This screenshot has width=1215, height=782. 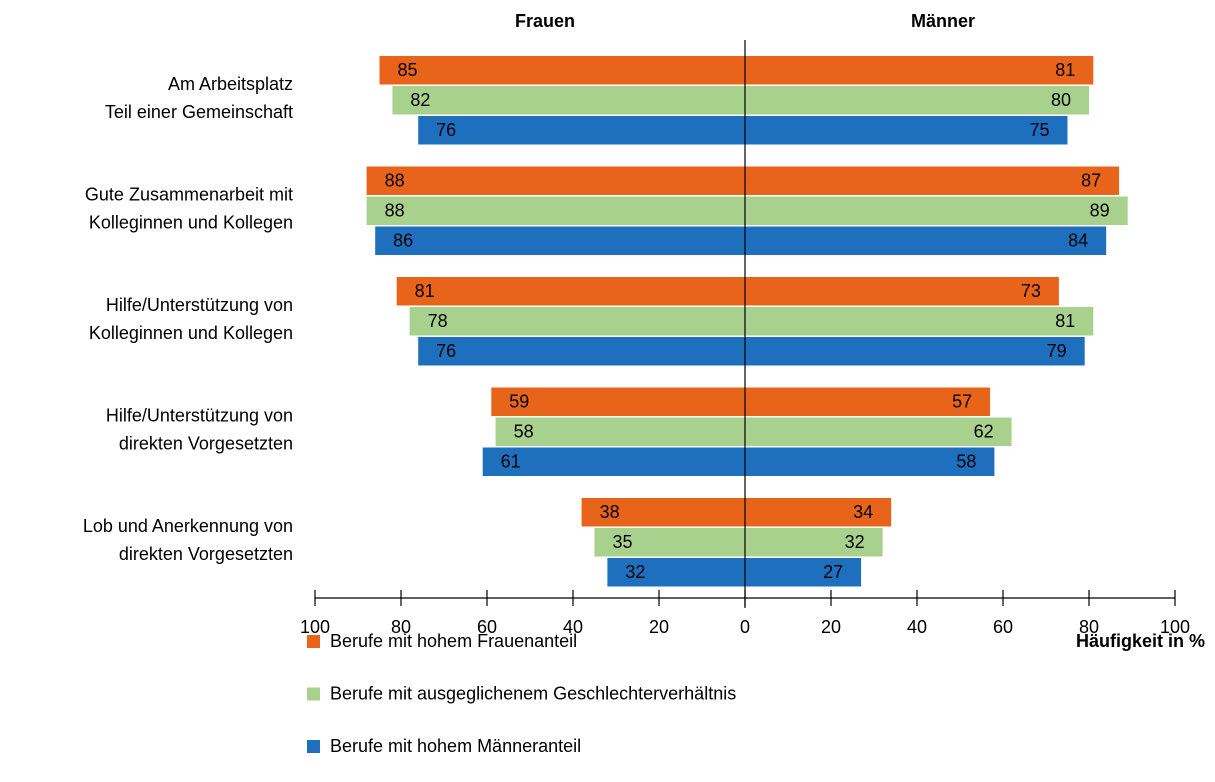 What do you see at coordinates (984, 432) in the screenshot?
I see `value-label: 62` at bounding box center [984, 432].